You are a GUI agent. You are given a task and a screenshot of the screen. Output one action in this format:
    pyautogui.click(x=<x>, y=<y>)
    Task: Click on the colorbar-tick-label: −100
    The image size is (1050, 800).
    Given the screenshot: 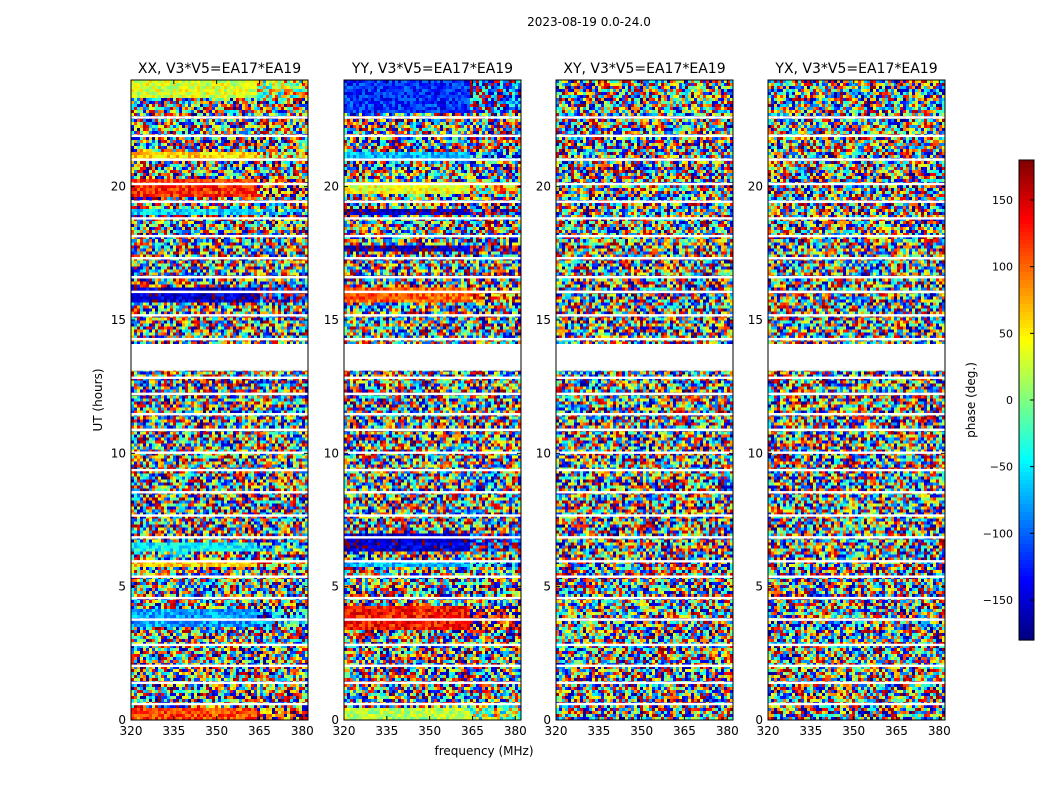 What is the action you would take?
    pyautogui.click(x=998, y=533)
    